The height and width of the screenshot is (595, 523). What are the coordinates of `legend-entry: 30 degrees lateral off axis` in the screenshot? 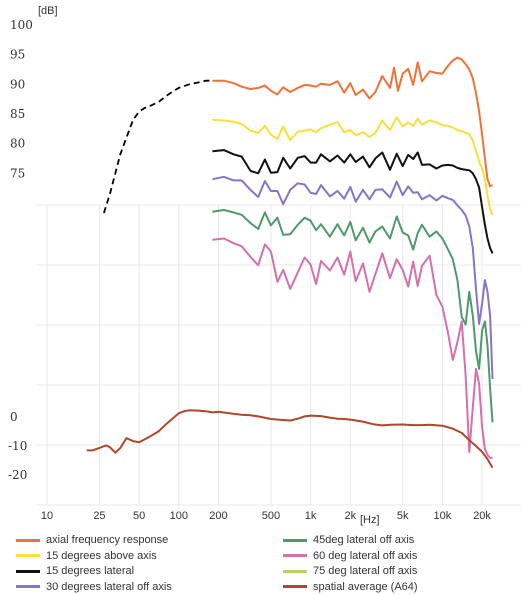 It's located at (94, 587).